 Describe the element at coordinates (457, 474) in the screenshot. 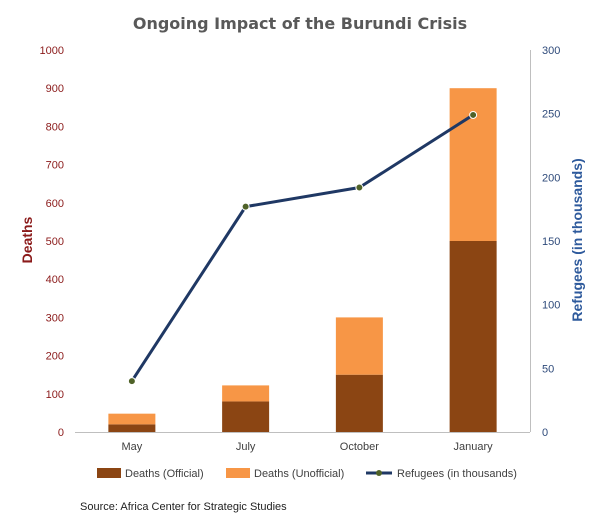

I see `legend-label: Refugees (in thousands)` at that location.